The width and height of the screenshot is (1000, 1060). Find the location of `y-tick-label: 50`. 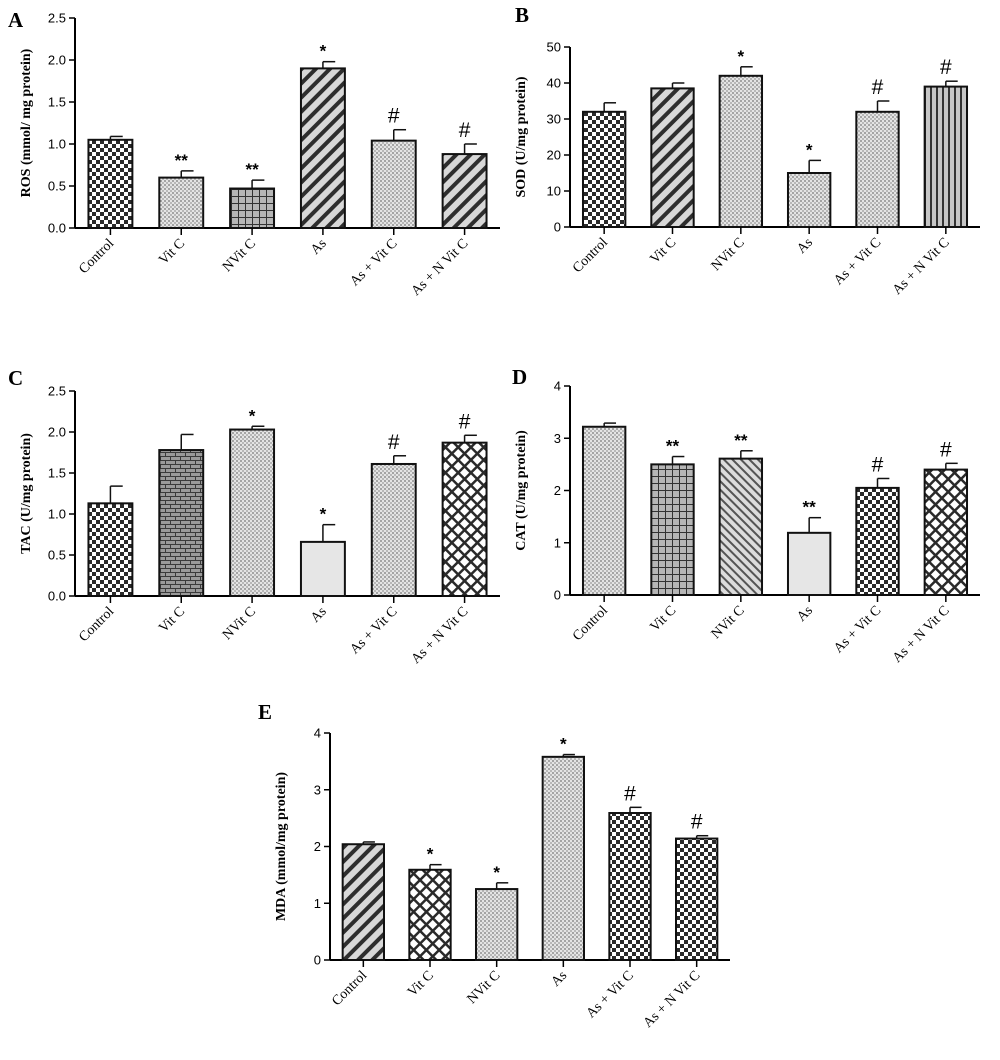

y-tick-label: 50 is located at coordinates (554, 47).